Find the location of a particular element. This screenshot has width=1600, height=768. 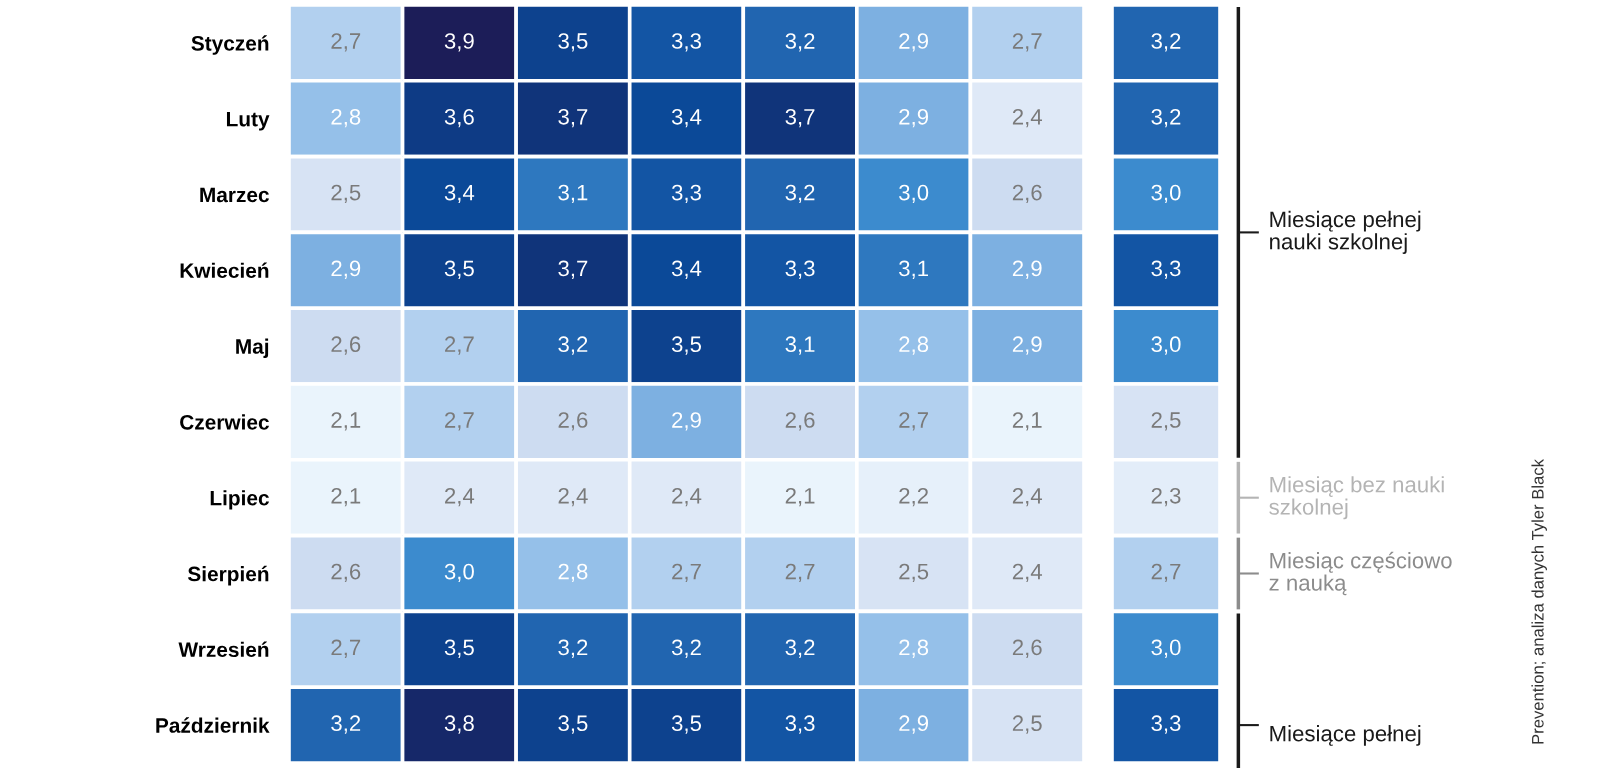

y-tick-label: Luty is located at coordinates (248, 121).